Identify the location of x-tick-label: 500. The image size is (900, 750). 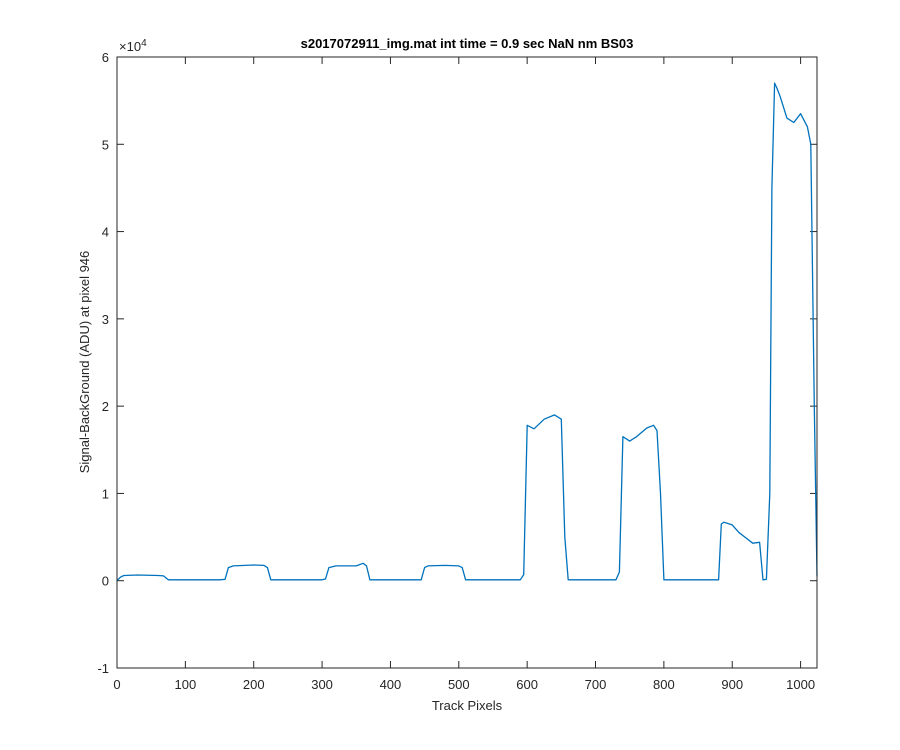
(459, 684).